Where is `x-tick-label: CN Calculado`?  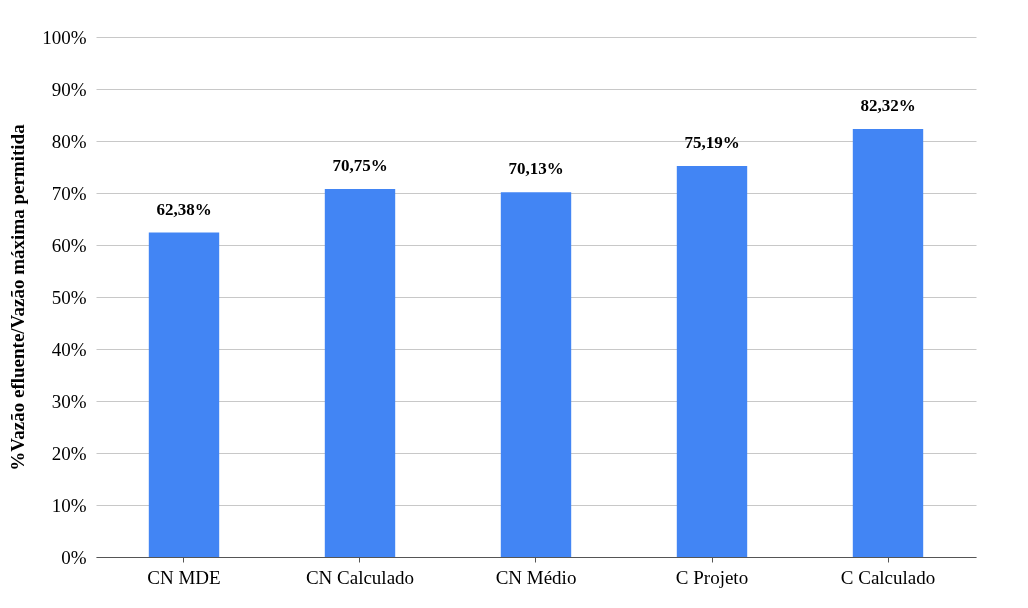 x-tick-label: CN Calculado is located at coordinates (360, 577).